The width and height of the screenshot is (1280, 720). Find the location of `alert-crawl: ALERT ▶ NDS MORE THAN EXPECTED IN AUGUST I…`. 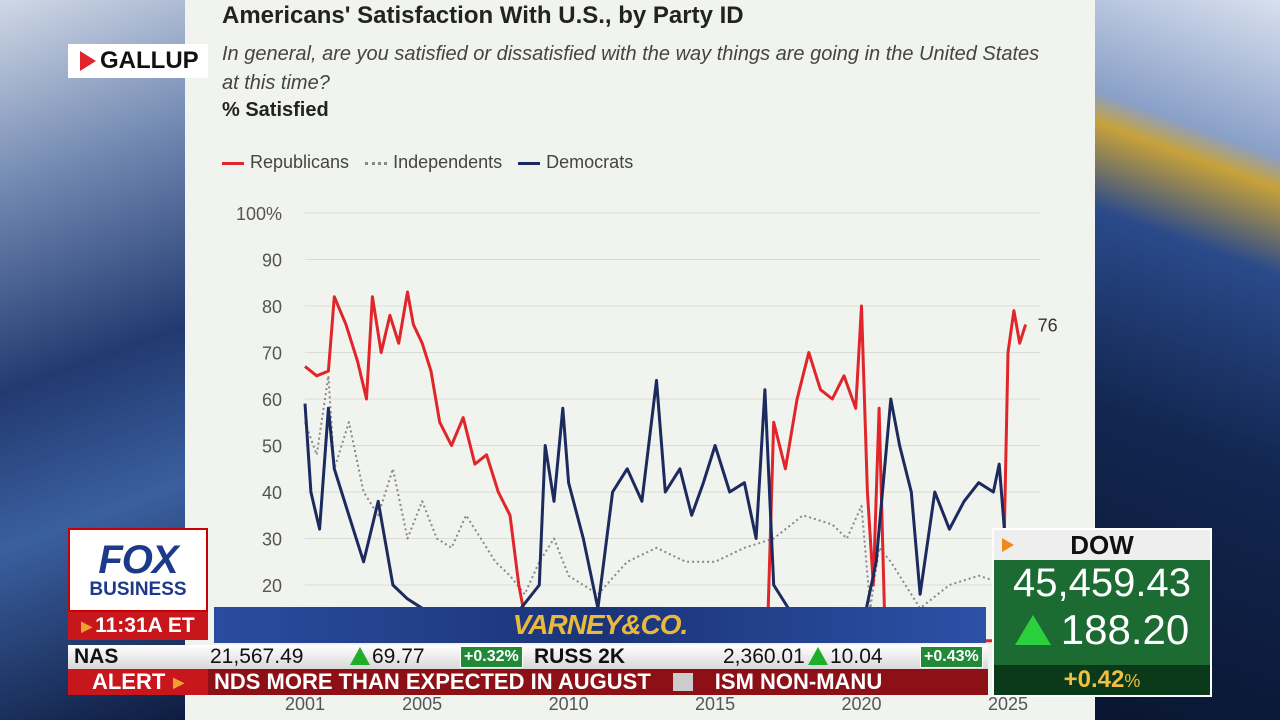

alert-crawl: ALERT ▶ NDS MORE THAN EXPECTED IN AUGUST I… is located at coordinates (528, 682).